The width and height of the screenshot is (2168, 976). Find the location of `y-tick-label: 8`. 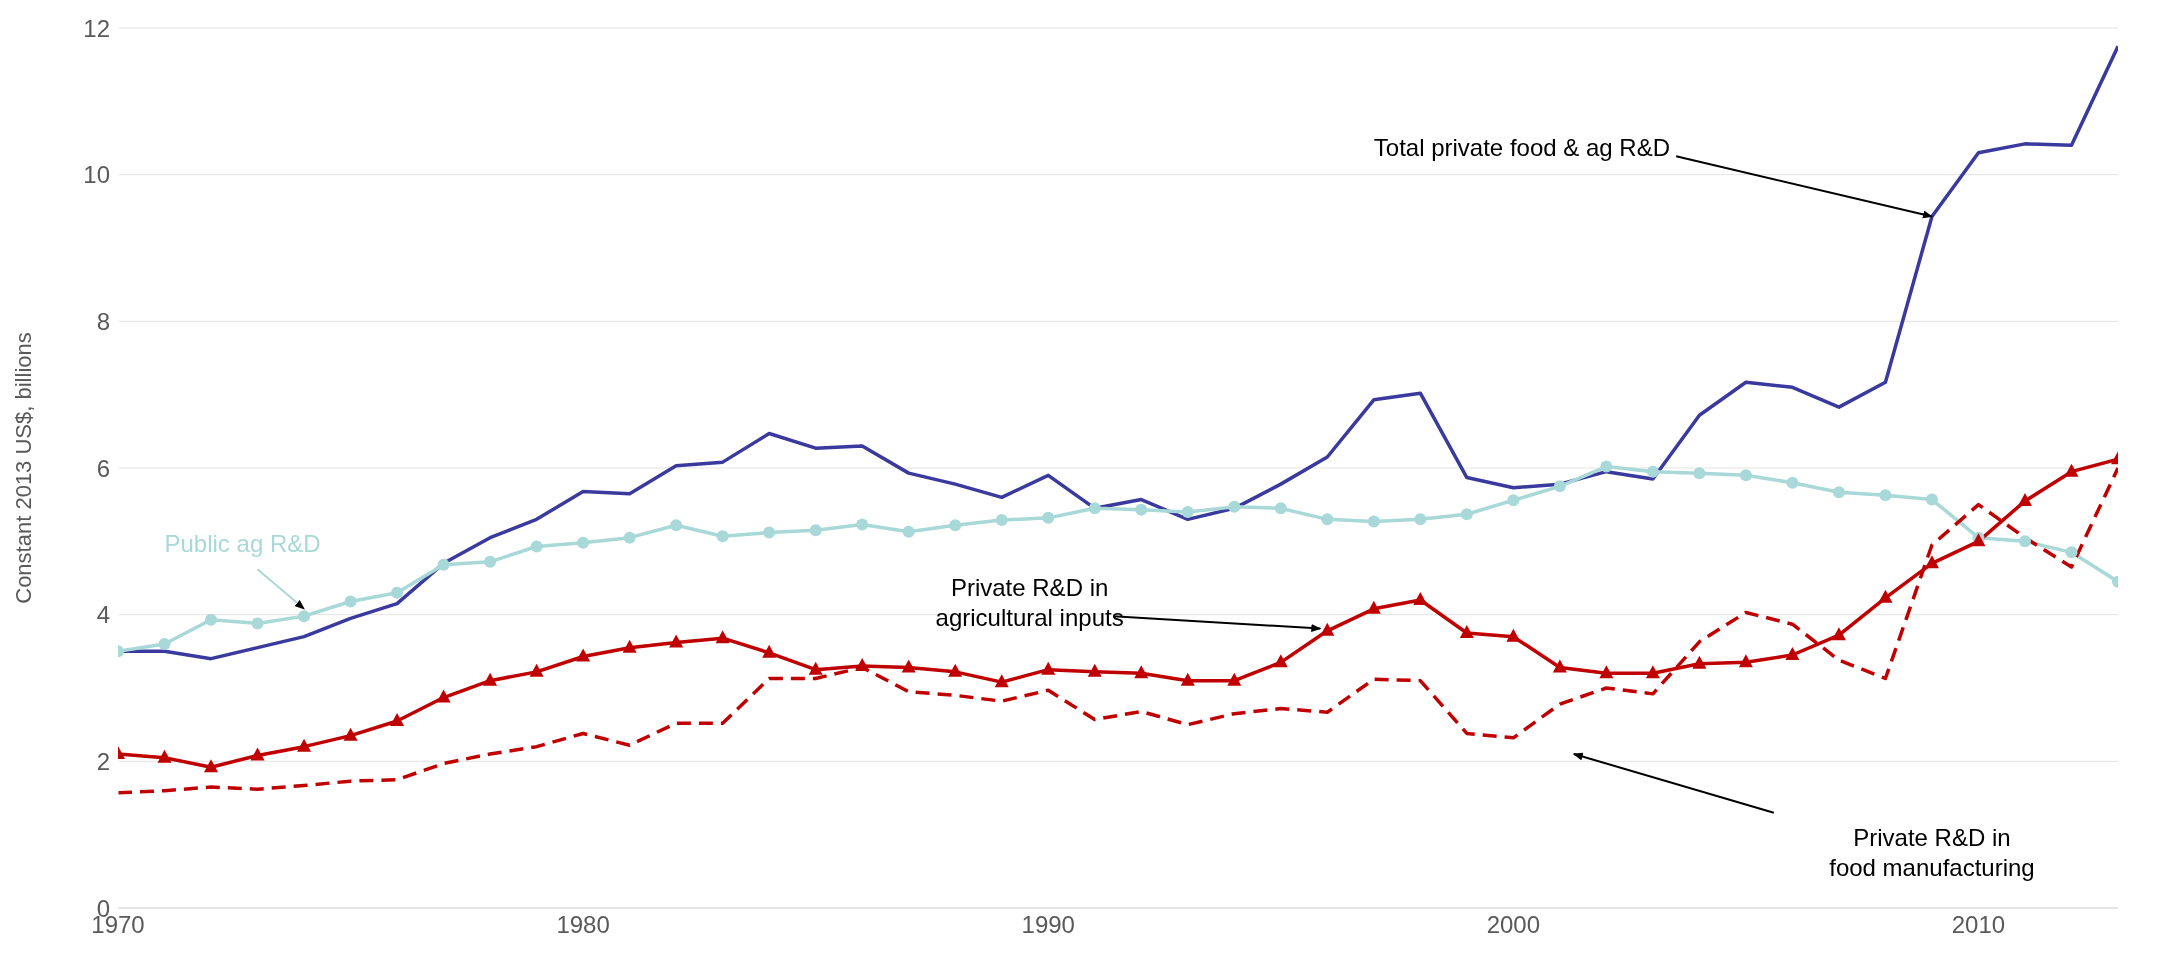

y-tick-label: 8 is located at coordinates (103, 321).